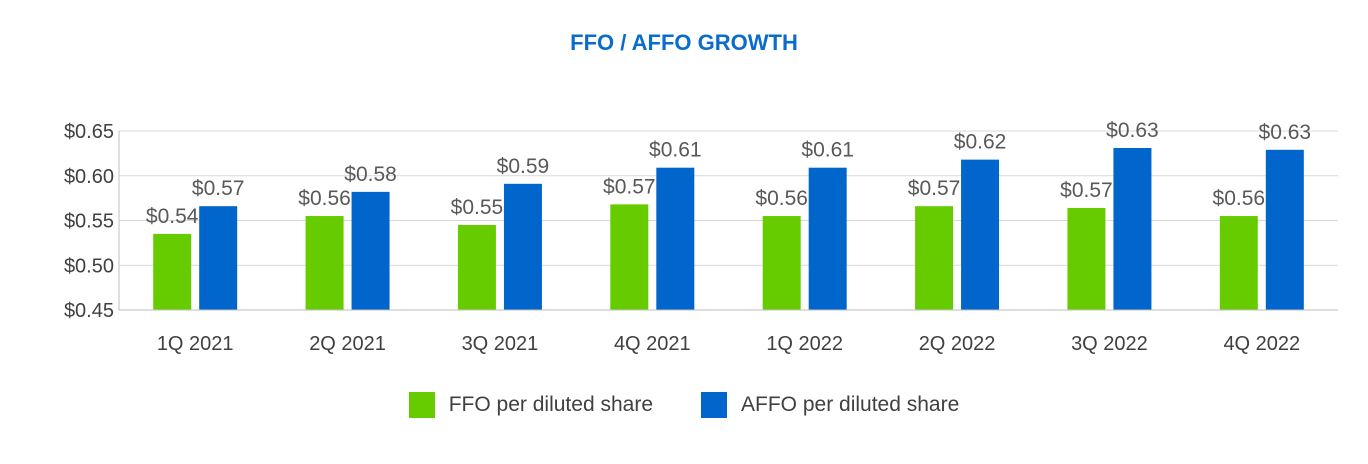 This screenshot has width=1368, height=464. I want to click on y-axis: $0.45 $0.50 $0.55 $0.60 $0.65, so click(92, 221).